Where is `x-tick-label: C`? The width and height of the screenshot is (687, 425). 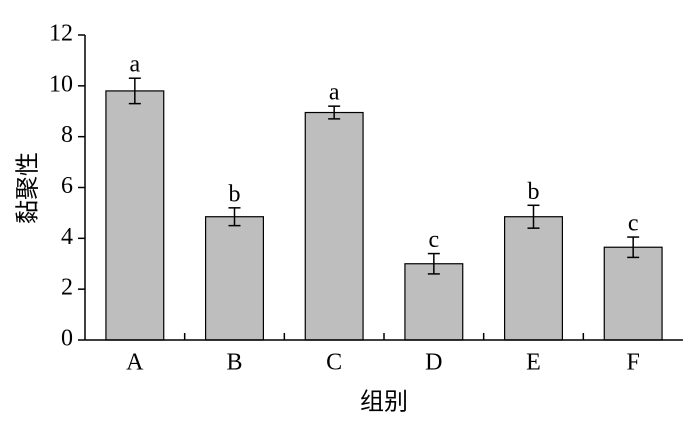
x-tick-label: C is located at coordinates (334, 363).